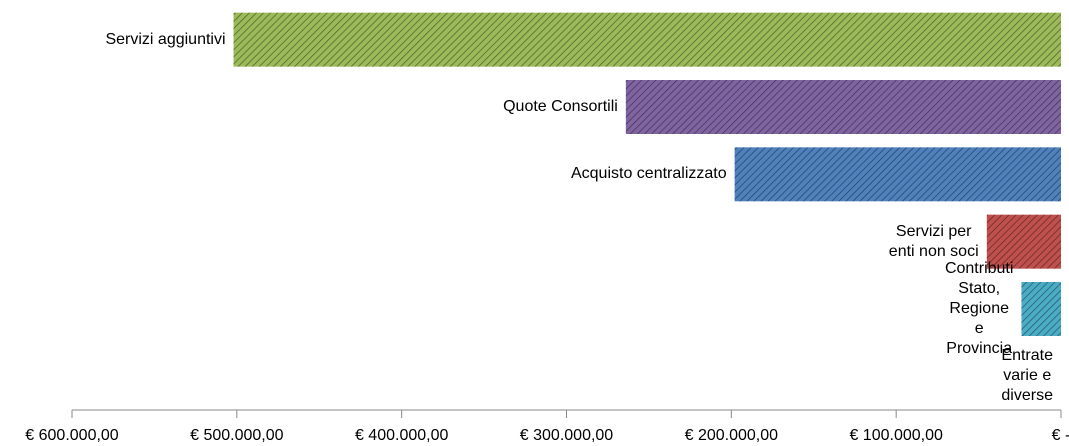  What do you see at coordinates (402, 435) in the screenshot?
I see `x-tick-label: € 400.000,00` at bounding box center [402, 435].